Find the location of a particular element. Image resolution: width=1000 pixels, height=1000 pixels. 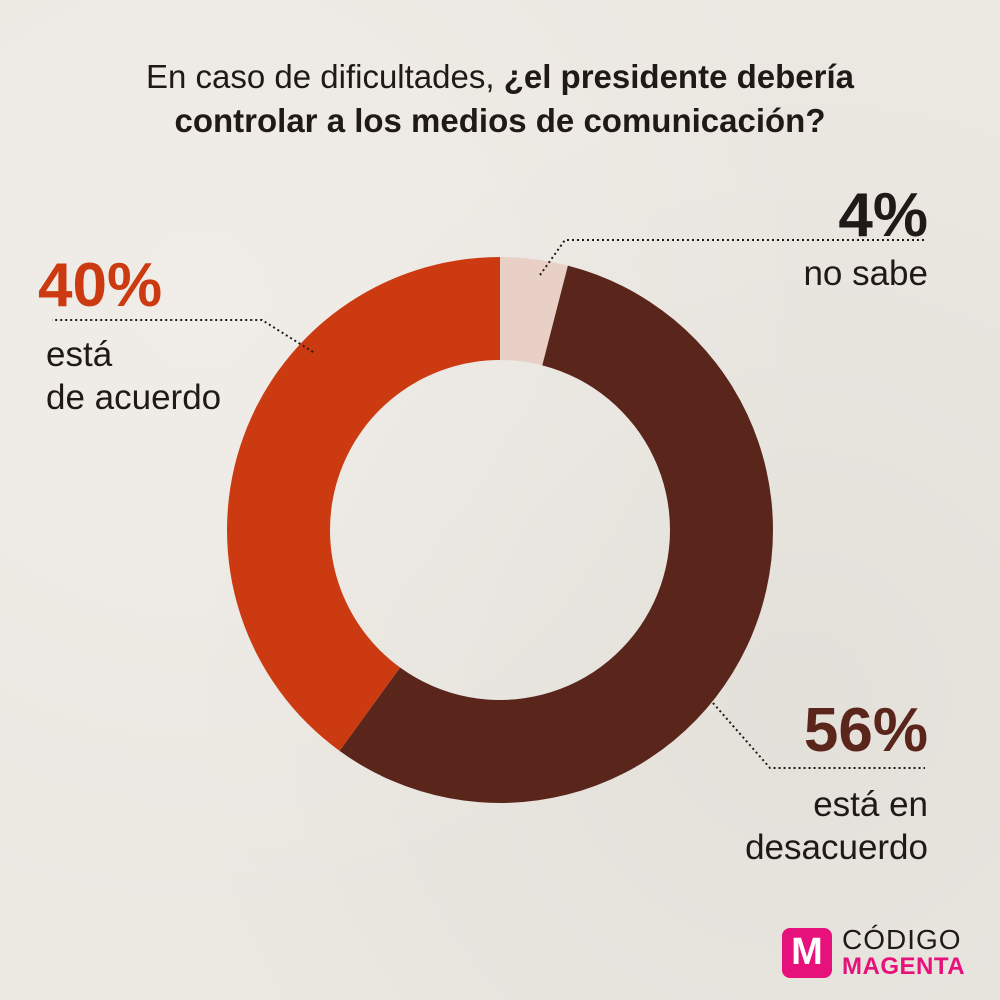

logo-mark-icon: M is located at coordinates (807, 953).